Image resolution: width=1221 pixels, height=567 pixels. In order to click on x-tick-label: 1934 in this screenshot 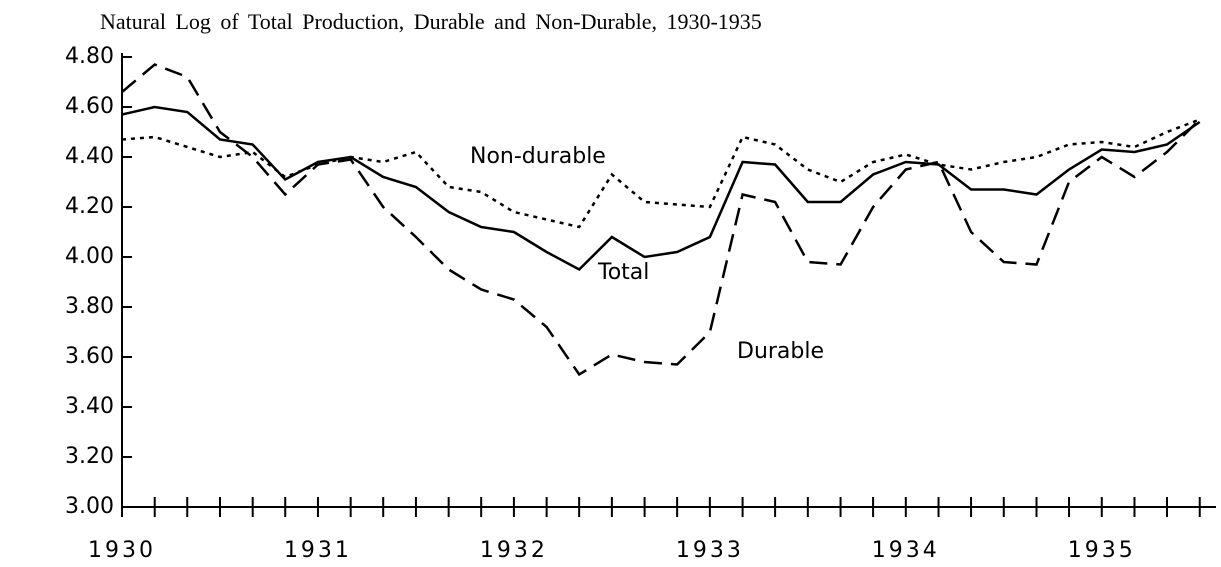, I will do `click(906, 550)`.